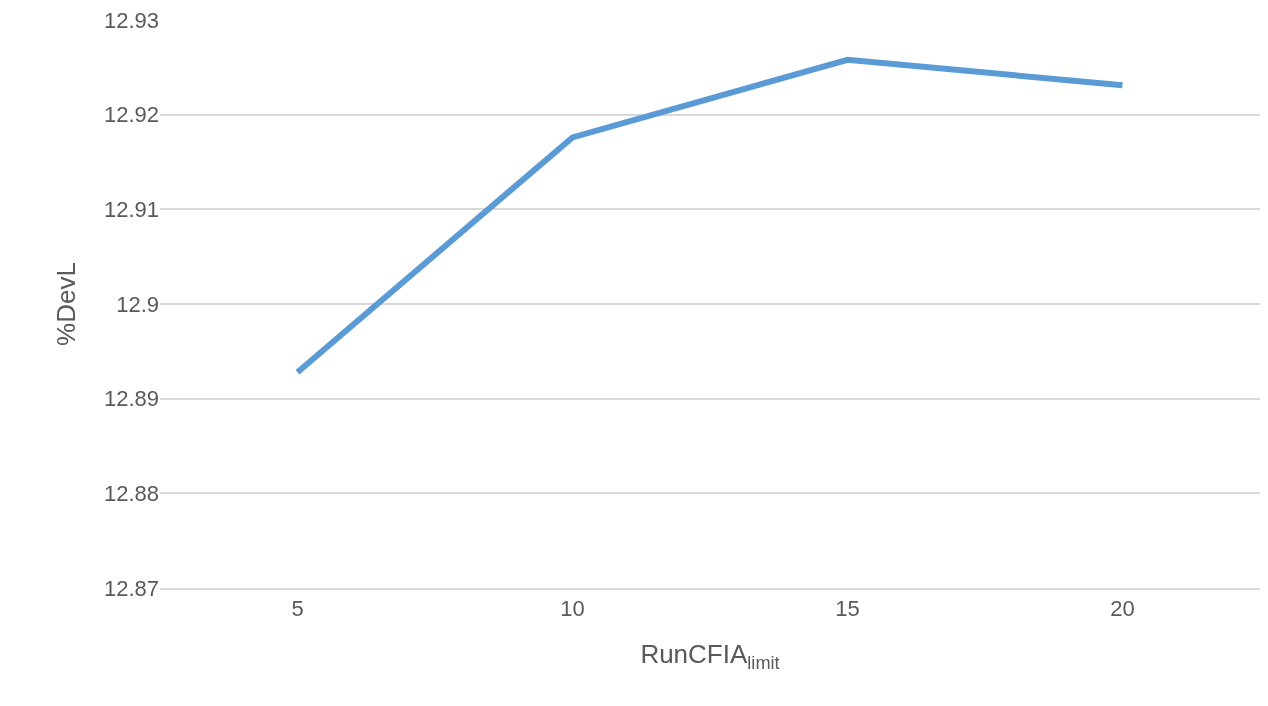 The height and width of the screenshot is (706, 1268). I want to click on y-tick-label: 12.87, so click(131, 588).